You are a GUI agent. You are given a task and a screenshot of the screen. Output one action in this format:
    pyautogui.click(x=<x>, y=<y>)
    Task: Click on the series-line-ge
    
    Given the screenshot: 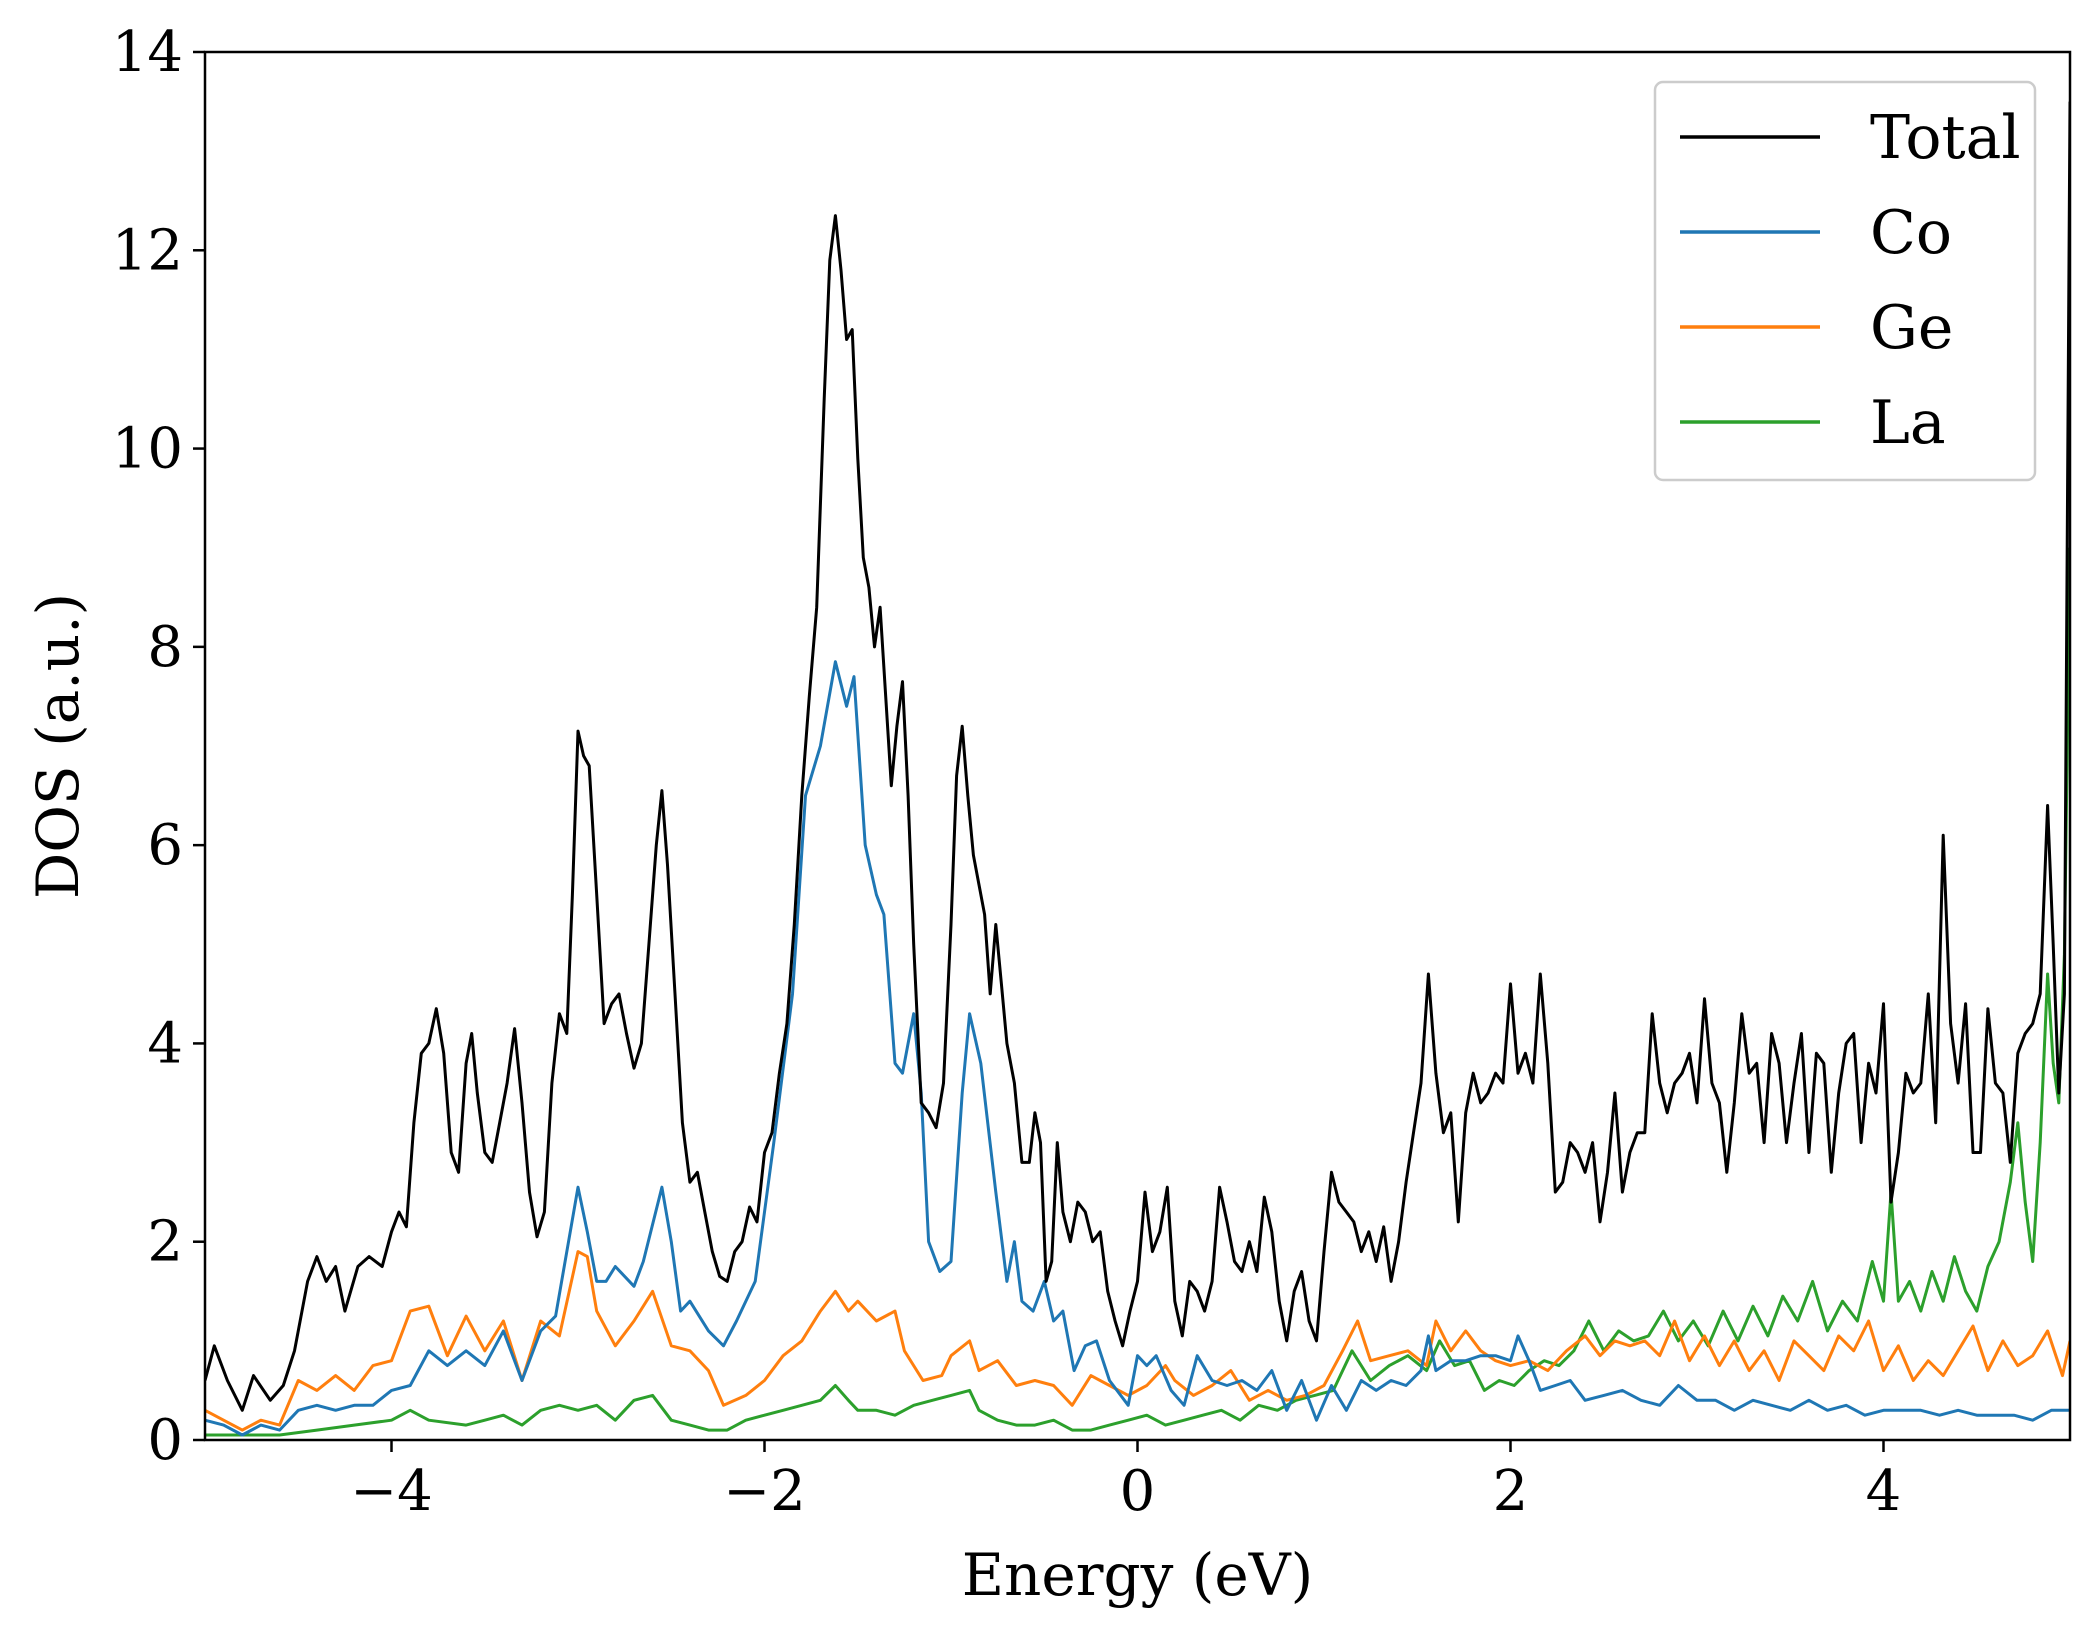 What is the action you would take?
    pyautogui.click(x=1137, y=1341)
    